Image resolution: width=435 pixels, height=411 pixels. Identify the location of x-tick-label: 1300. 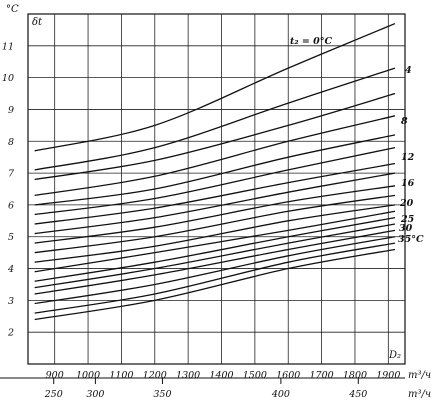
(188, 375).